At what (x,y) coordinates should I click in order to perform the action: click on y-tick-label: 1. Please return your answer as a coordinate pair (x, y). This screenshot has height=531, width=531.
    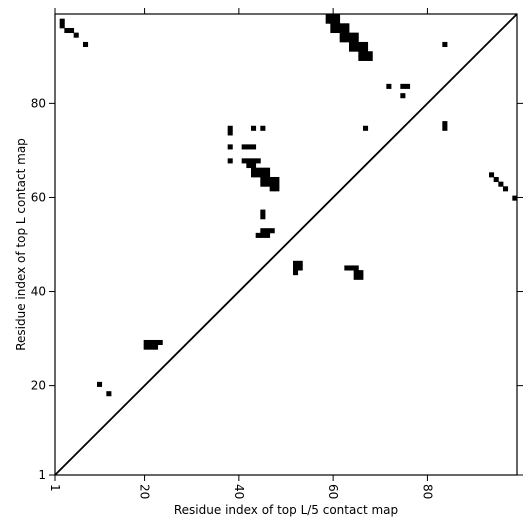
    Looking at the image, I should click on (42, 475).